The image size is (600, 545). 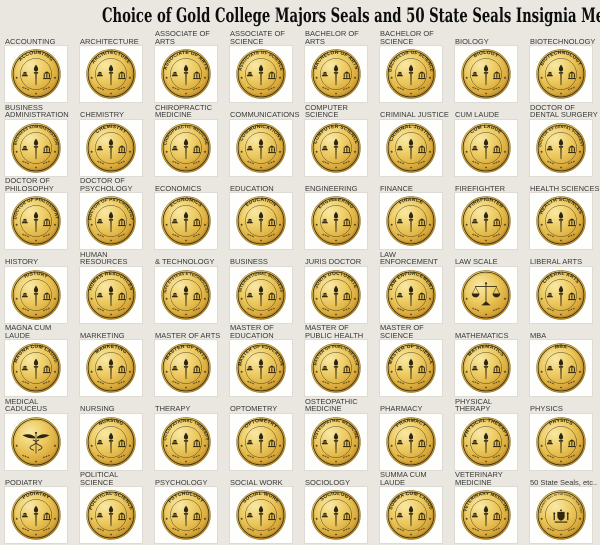 I want to click on seal-thumbnail: LAW ENFORCEMENT, so click(x=411, y=294).